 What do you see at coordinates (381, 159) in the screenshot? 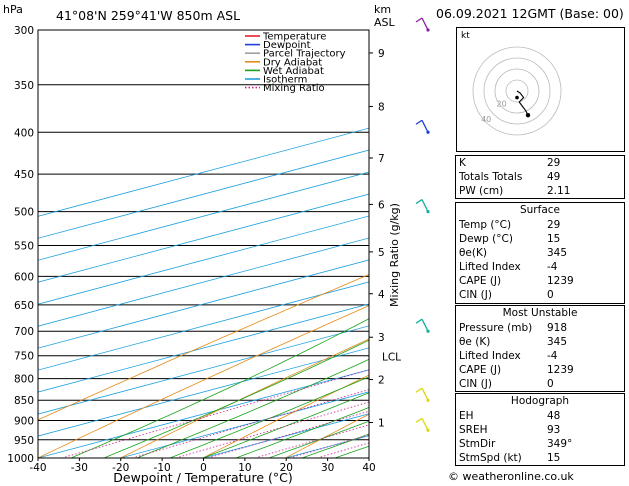
I see `km-tick-label: 7` at bounding box center [381, 159].